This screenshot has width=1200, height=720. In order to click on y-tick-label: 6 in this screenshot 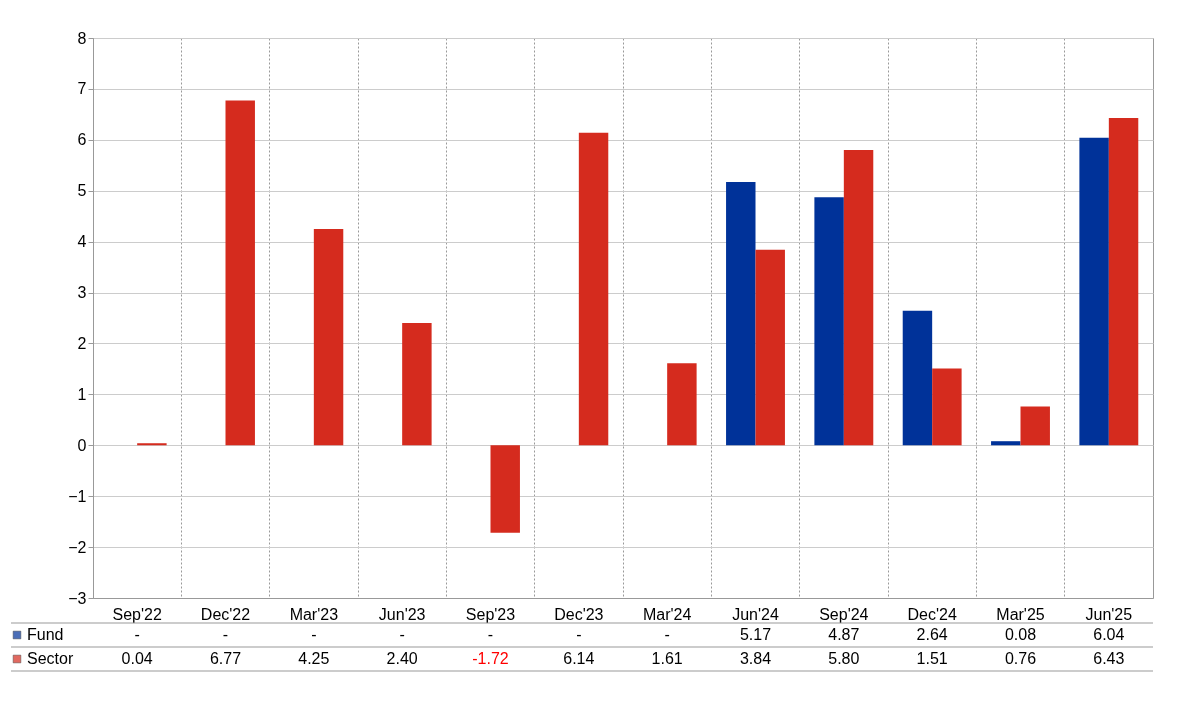, I will do `click(82, 140)`.